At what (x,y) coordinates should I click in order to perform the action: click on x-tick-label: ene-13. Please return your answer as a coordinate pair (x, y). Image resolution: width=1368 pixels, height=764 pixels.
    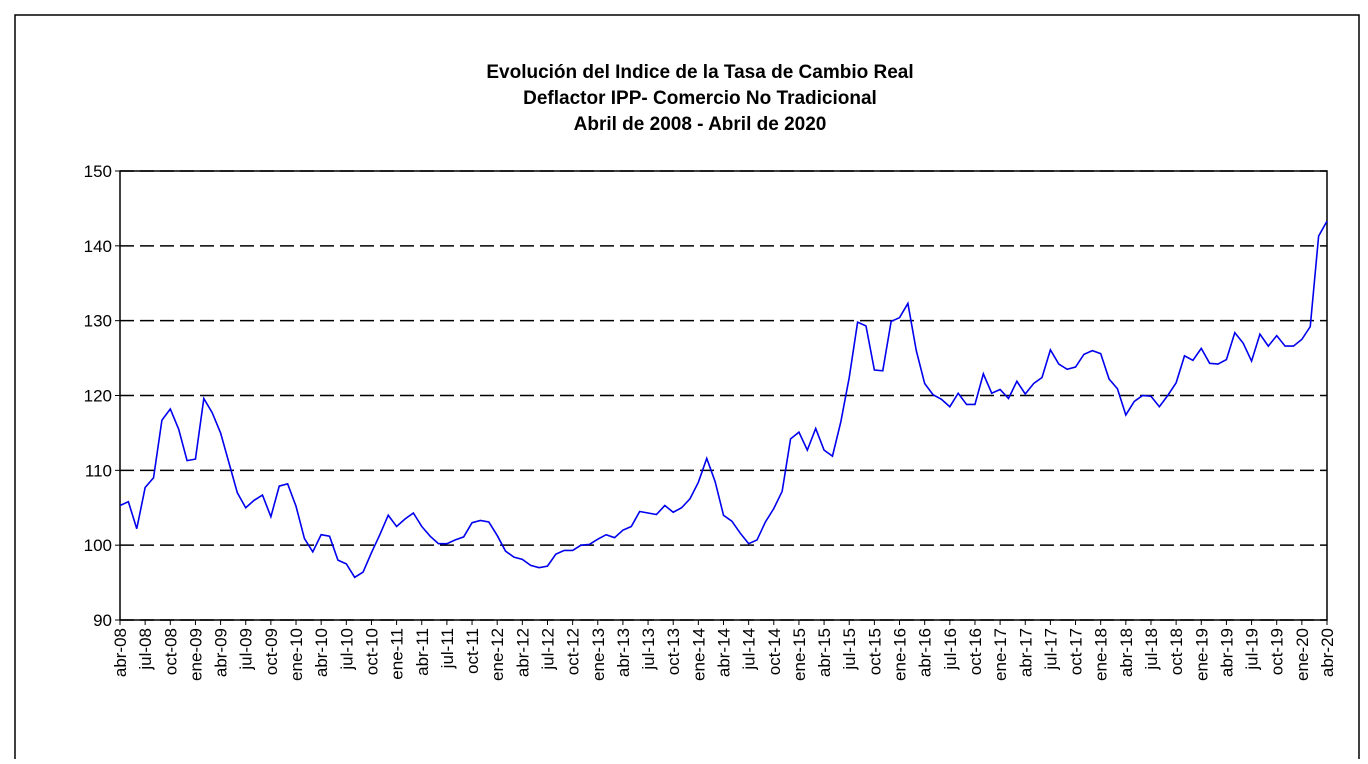
    Looking at the image, I should click on (598, 654).